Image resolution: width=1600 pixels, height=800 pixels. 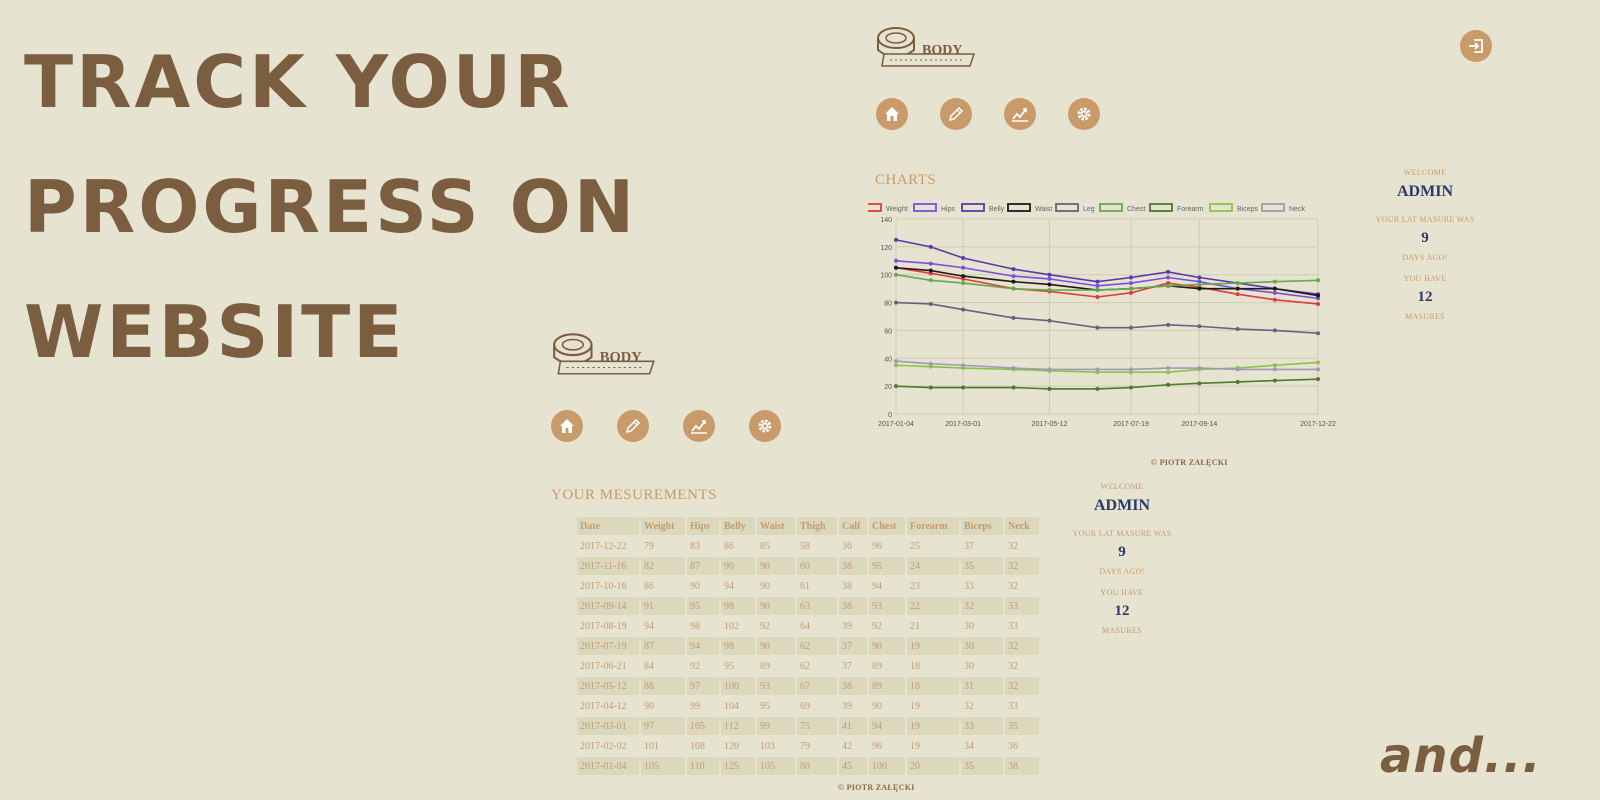 What do you see at coordinates (1234, 208) in the screenshot?
I see `legend-item-biceps: Biceps` at bounding box center [1234, 208].